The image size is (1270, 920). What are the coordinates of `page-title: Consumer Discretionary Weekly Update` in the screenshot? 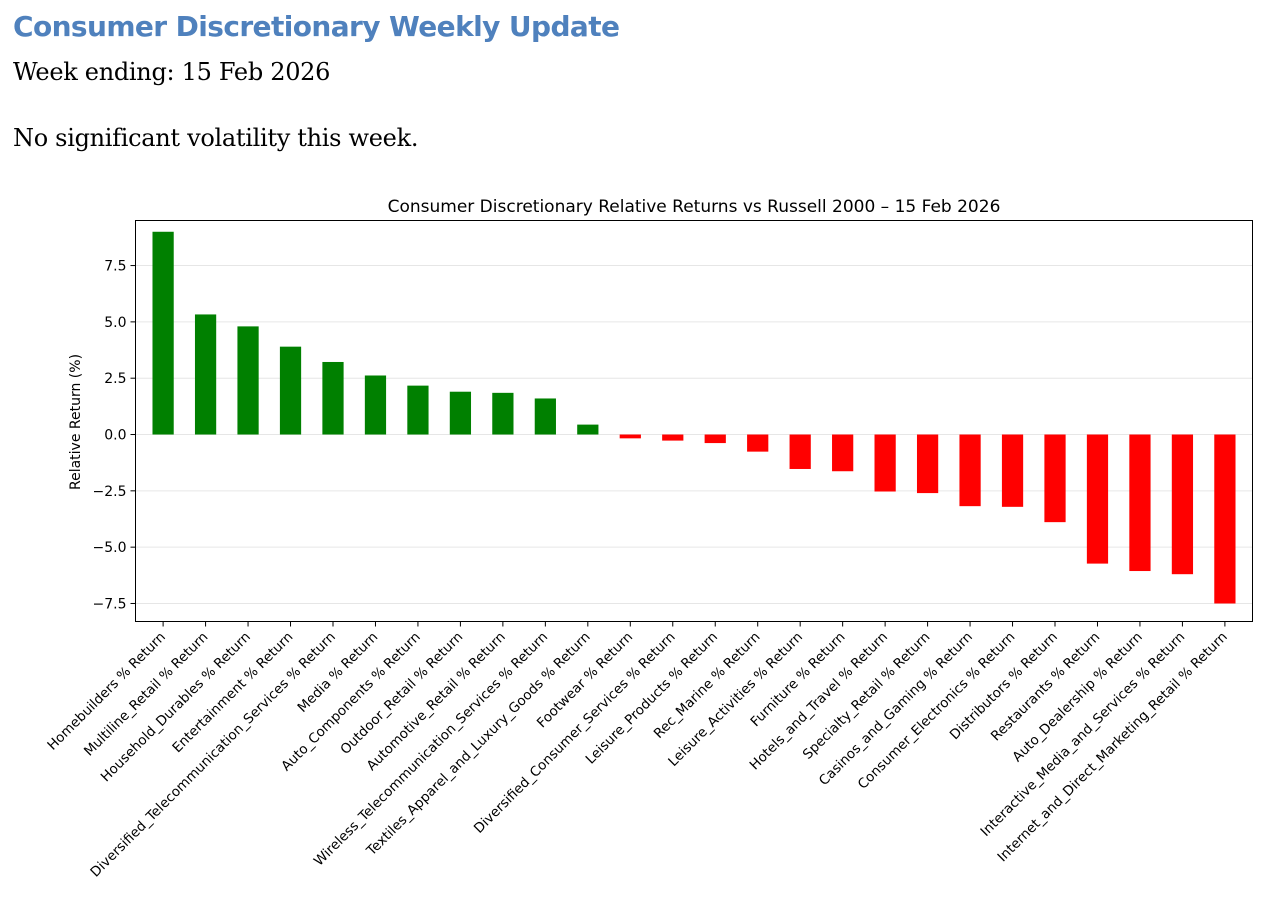 It's located at (316, 26).